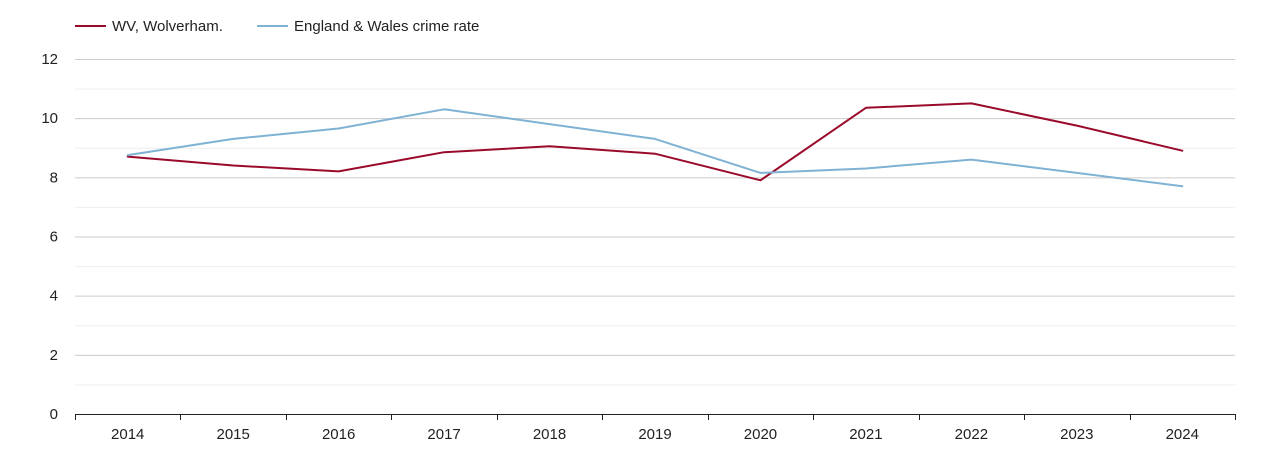 This screenshot has height=450, width=1270. What do you see at coordinates (54, 296) in the screenshot?
I see `y-tick-label: 4` at bounding box center [54, 296].